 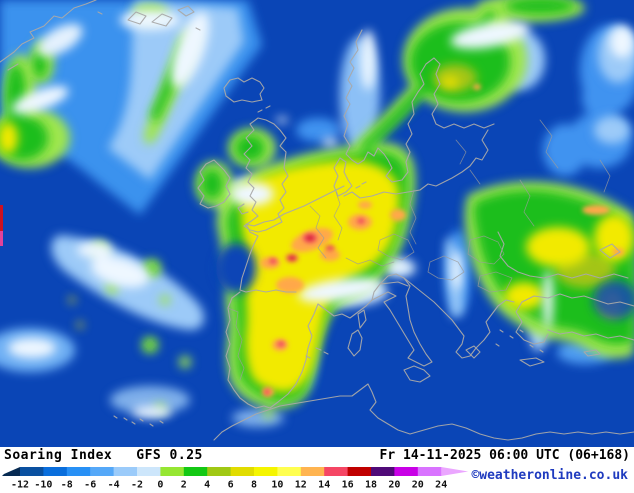 I want to click on scale-tick-label: 18, so click(x=371, y=485).